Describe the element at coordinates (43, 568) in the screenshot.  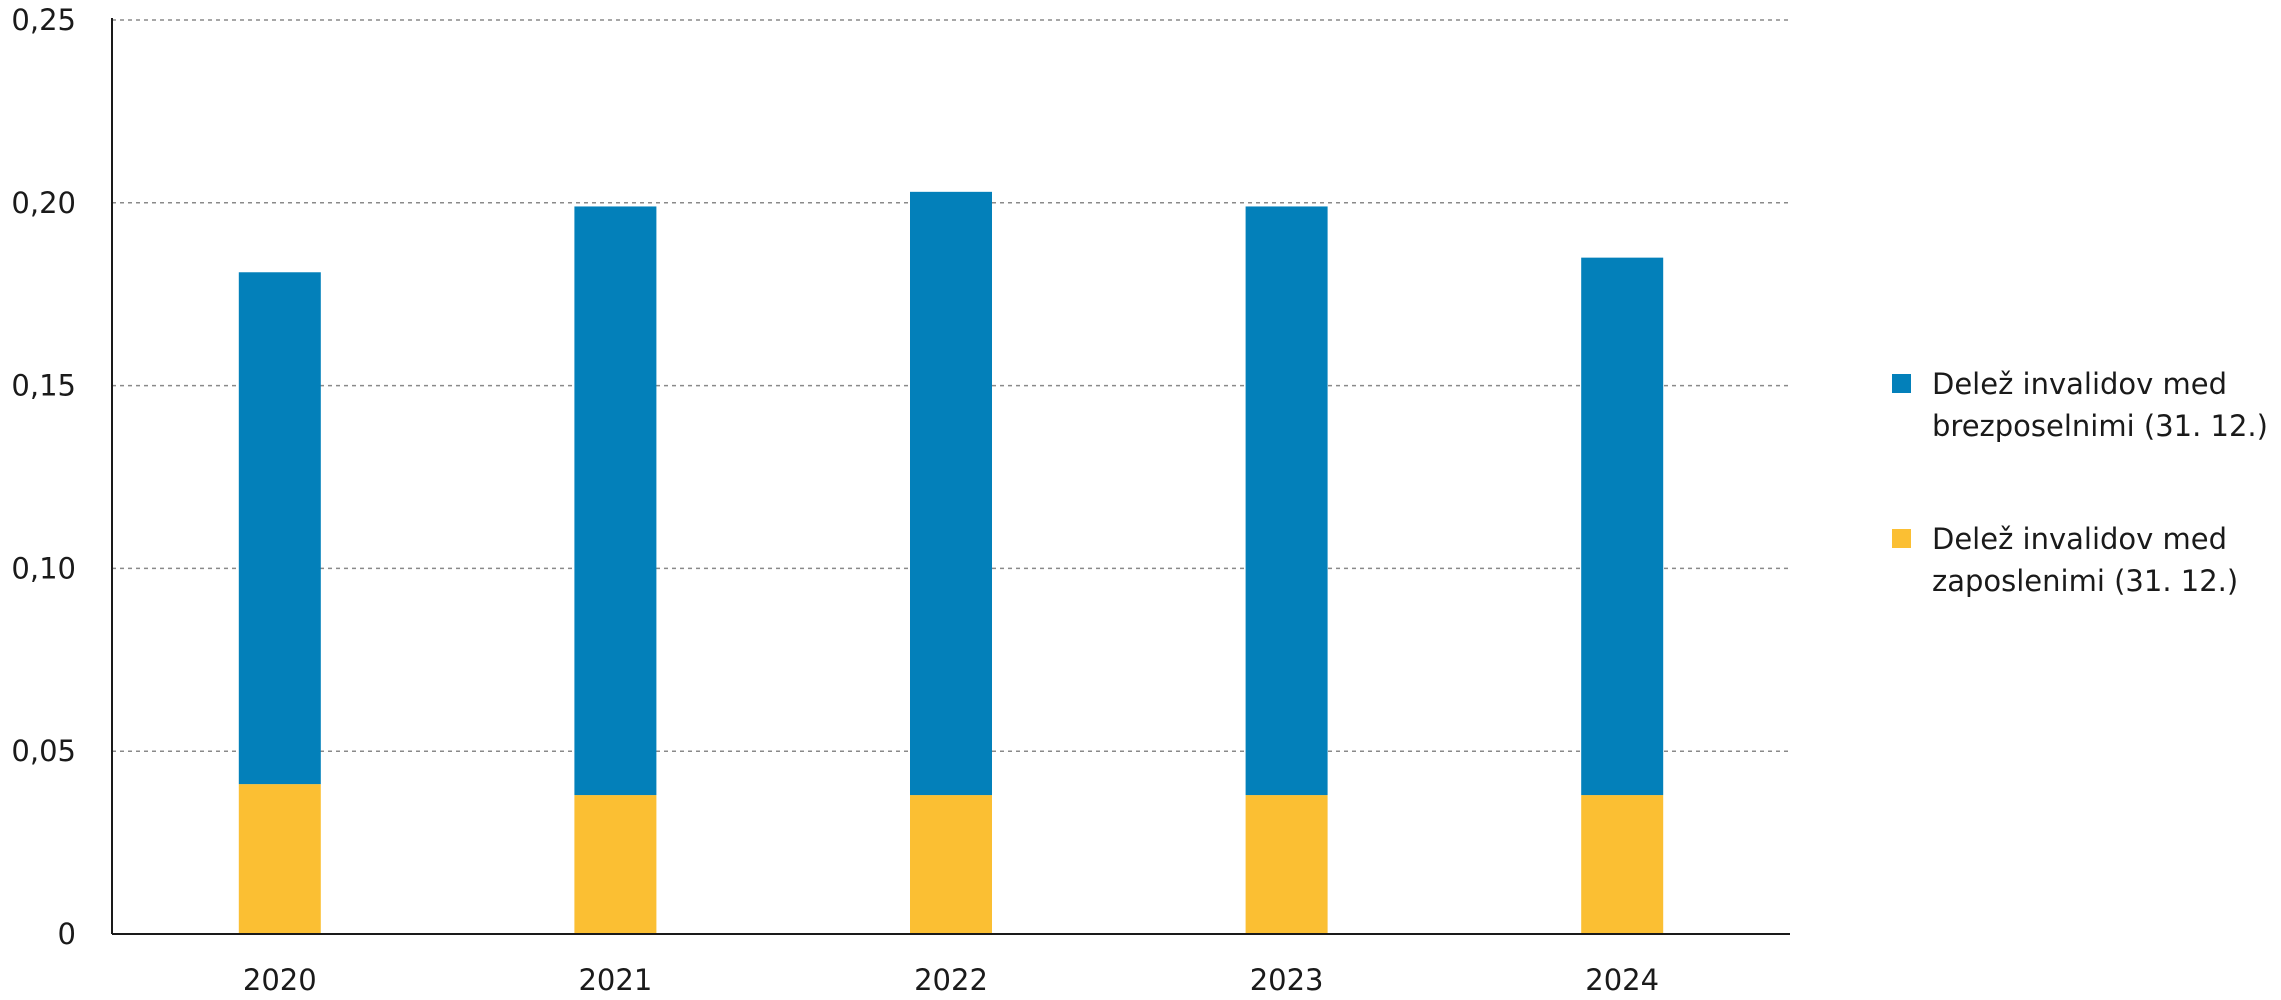
I see `y-tick-label: 0,10` at that location.